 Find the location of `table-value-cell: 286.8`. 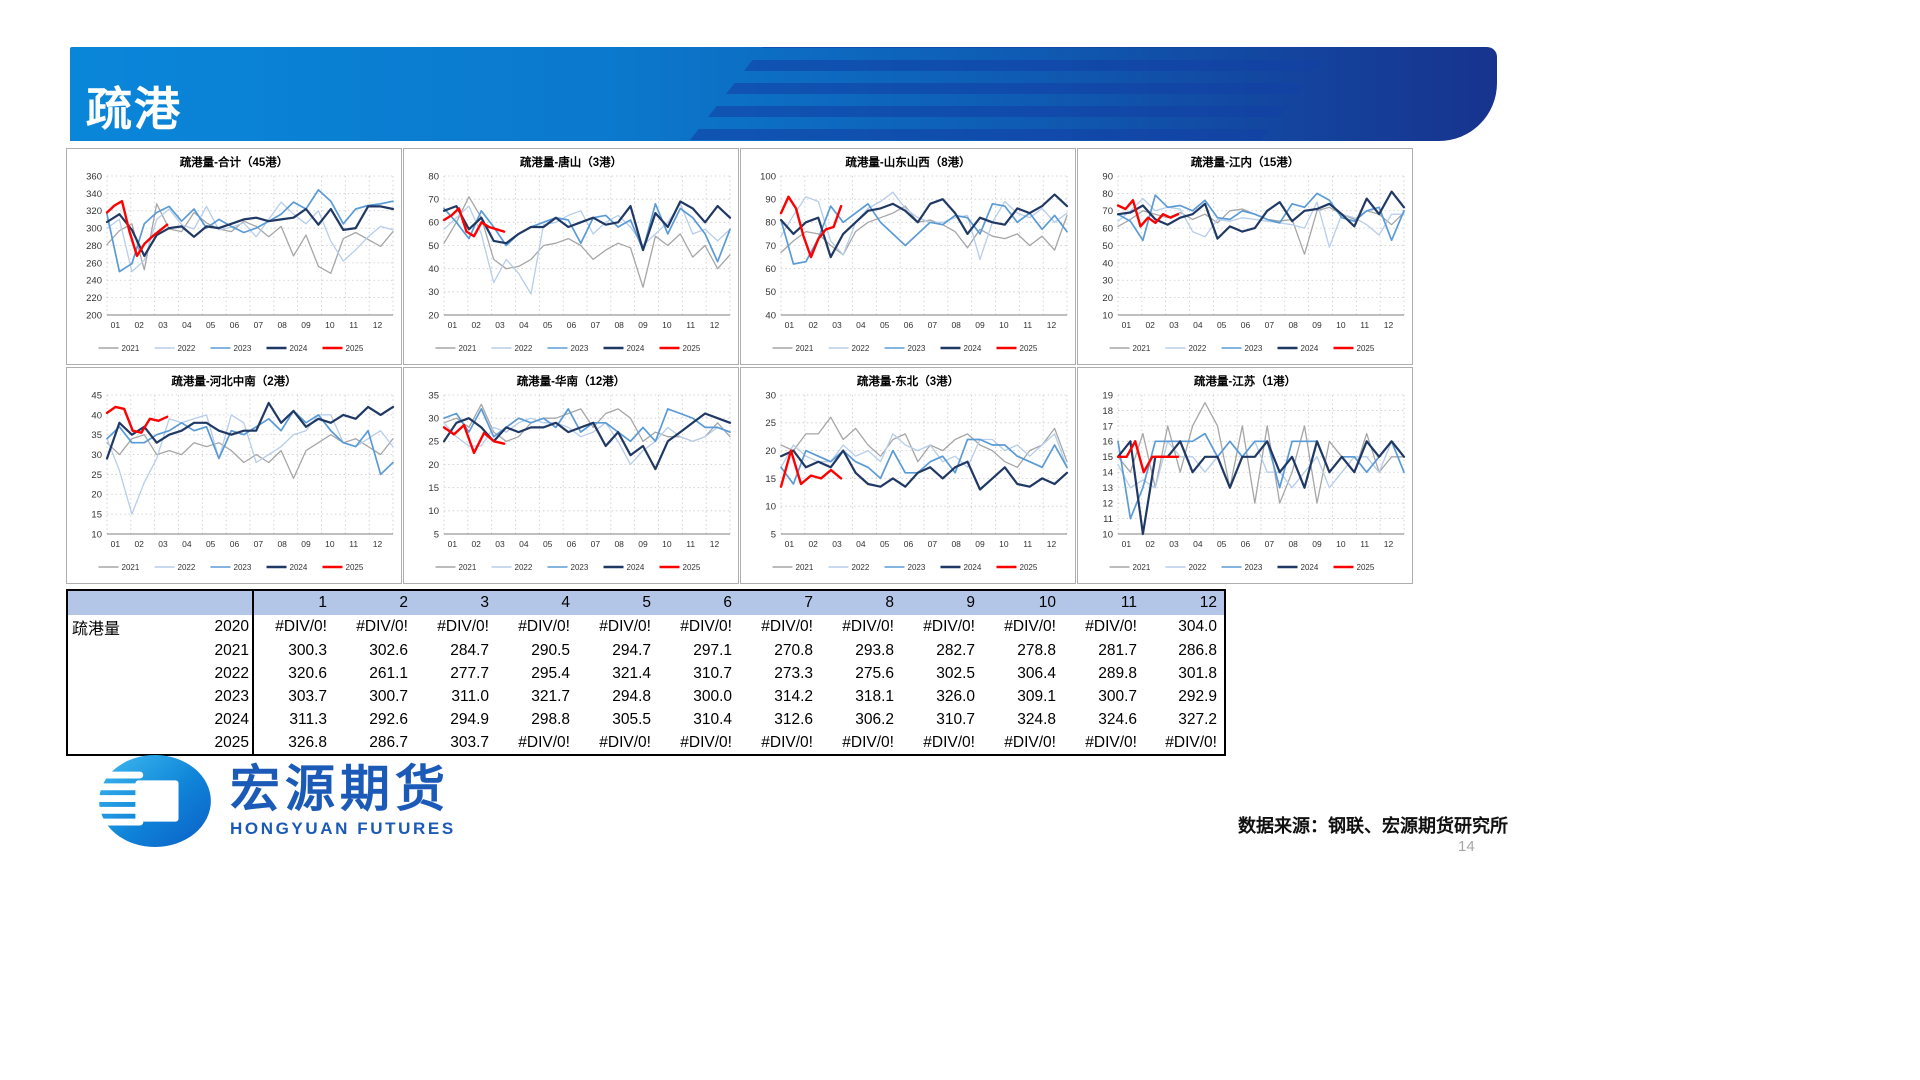

table-value-cell: 286.8 is located at coordinates (1197, 650).